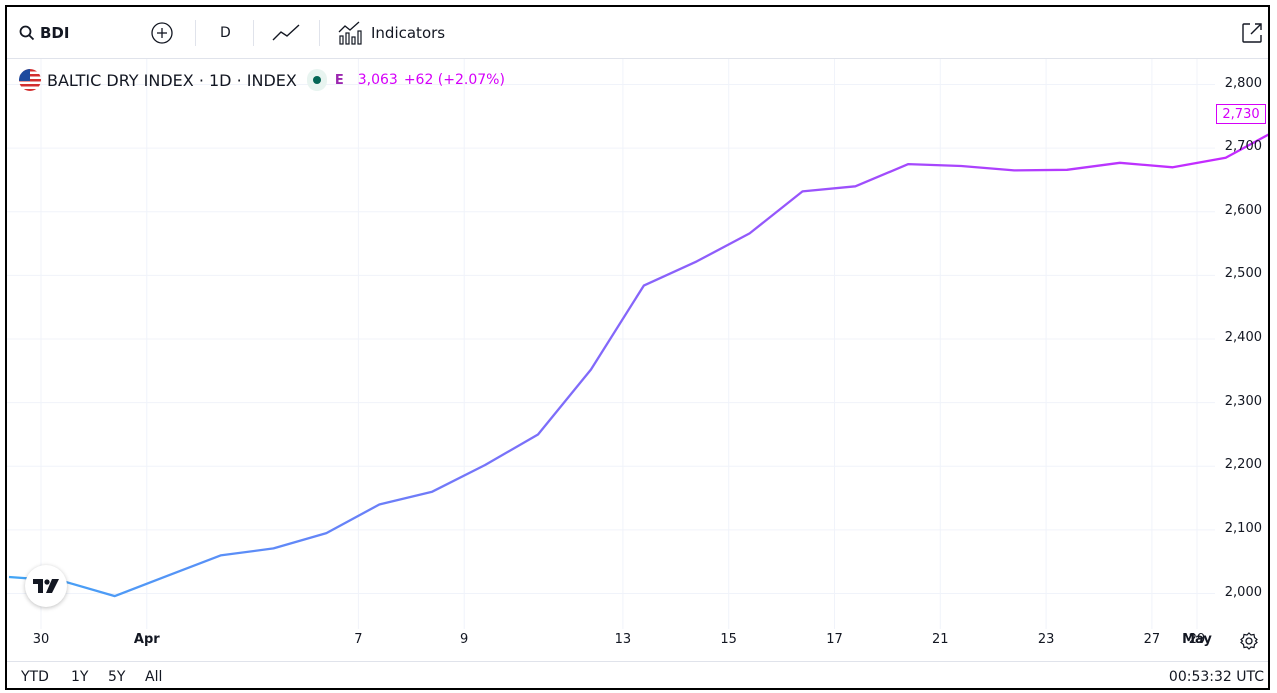 The image size is (1277, 693). I want to click on last-price-tag: 2,730, so click(1241, 114).